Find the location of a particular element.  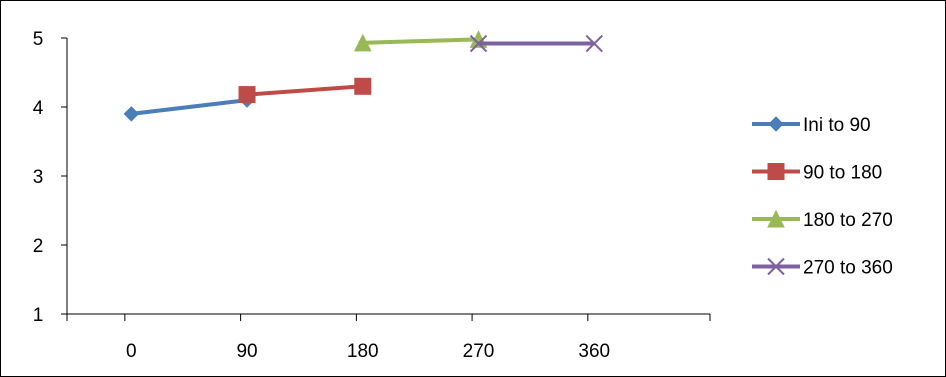

y-tick-label: 3 is located at coordinates (38, 177).